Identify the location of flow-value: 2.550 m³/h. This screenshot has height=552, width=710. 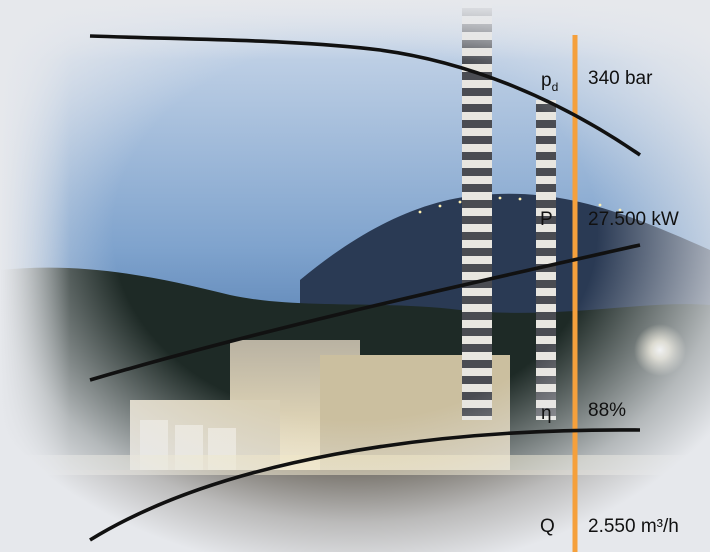
(633, 526).